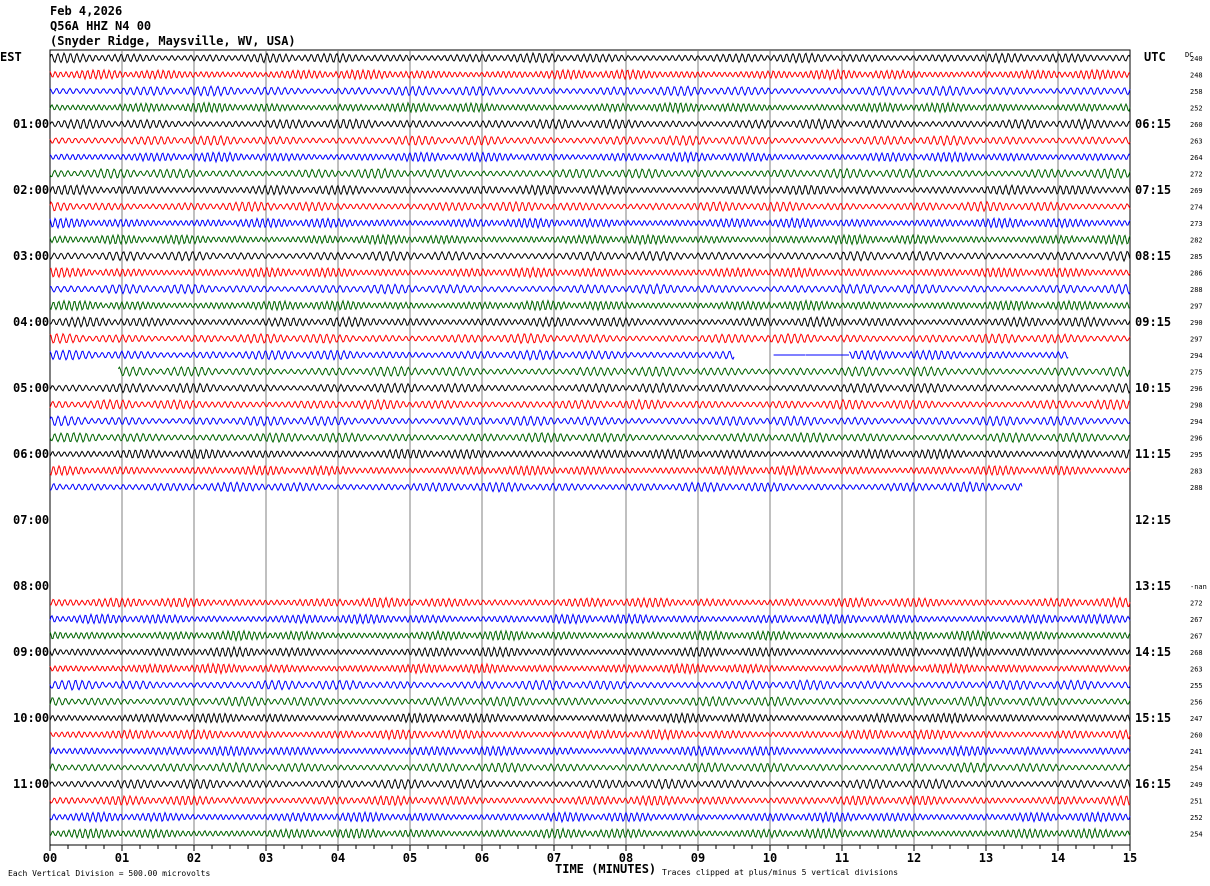 The image size is (1210, 886). What do you see at coordinates (1196, 653) in the screenshot?
I see `dc-offset-label: 268` at bounding box center [1196, 653].